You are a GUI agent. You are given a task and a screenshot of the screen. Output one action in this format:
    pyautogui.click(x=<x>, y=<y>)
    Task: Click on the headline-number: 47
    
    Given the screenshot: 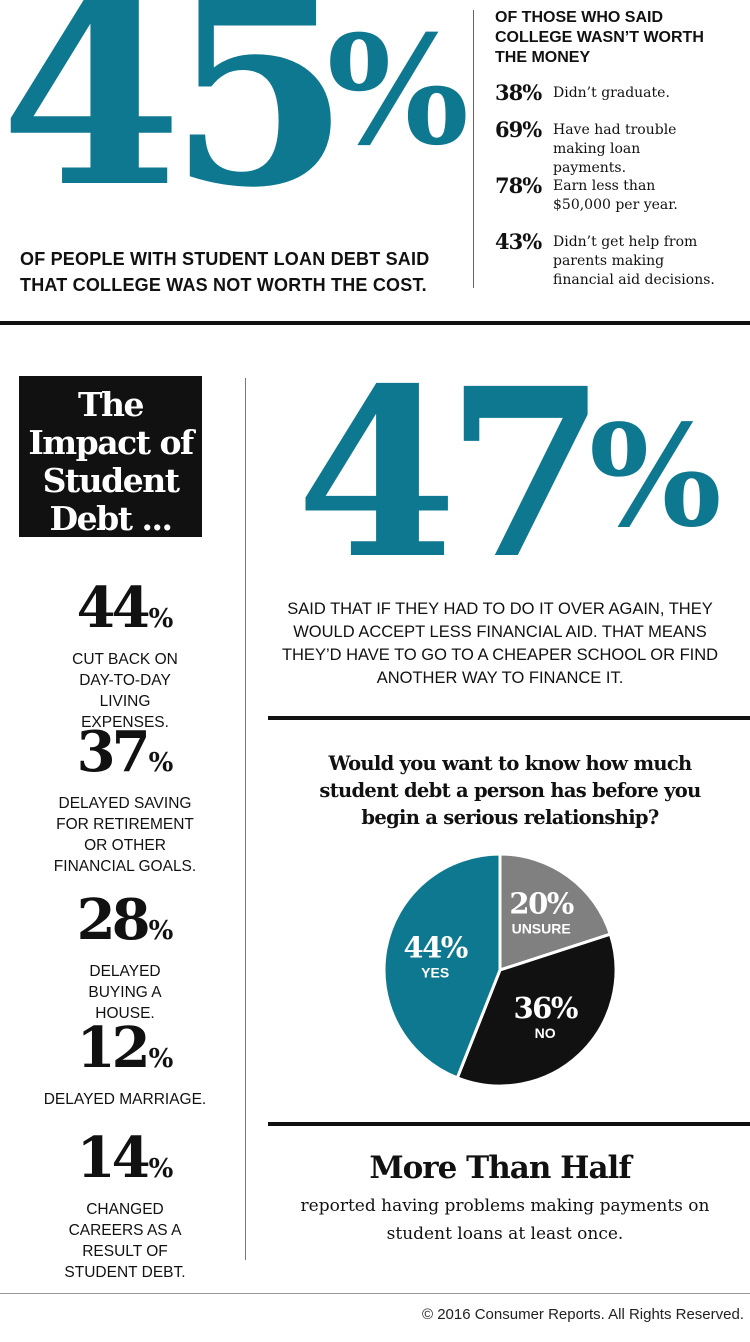 What is the action you would take?
    pyautogui.click(x=451, y=473)
    